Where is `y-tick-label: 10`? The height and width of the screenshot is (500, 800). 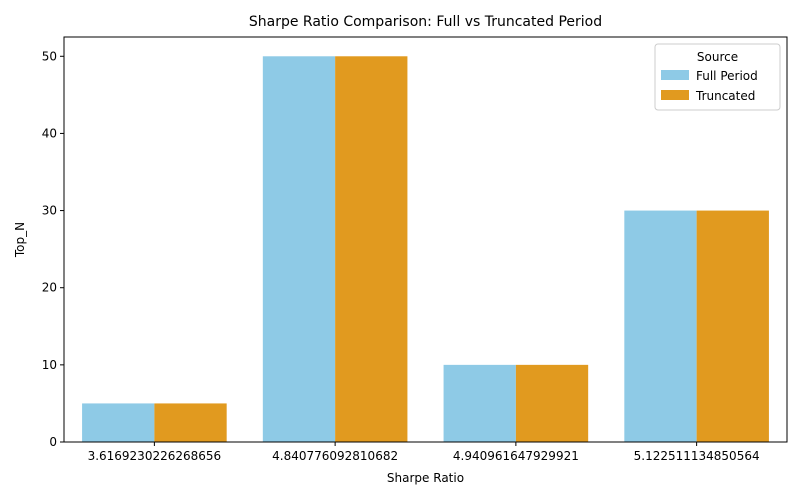
y-tick-label: 10 is located at coordinates (49, 365).